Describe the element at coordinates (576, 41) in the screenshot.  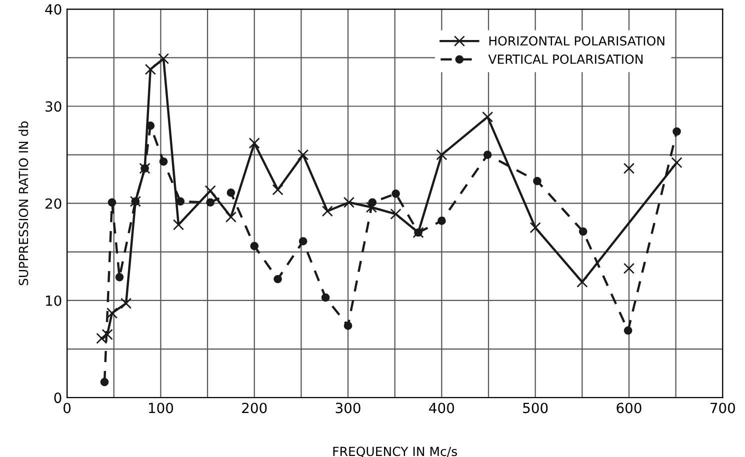
I see `legend-label: HORIZONTAL POLARISATION` at that location.